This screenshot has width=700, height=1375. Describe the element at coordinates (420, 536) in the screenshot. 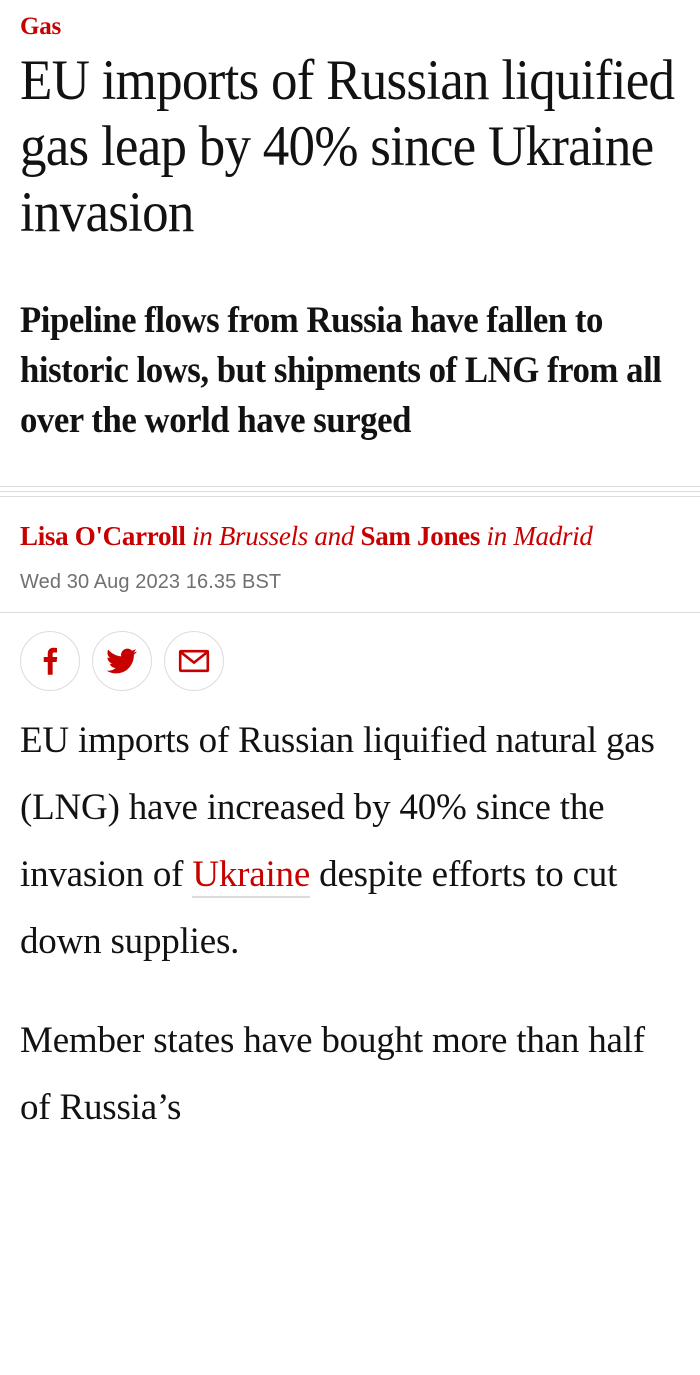

I see `byline-author-two: Sam Jones` at that location.